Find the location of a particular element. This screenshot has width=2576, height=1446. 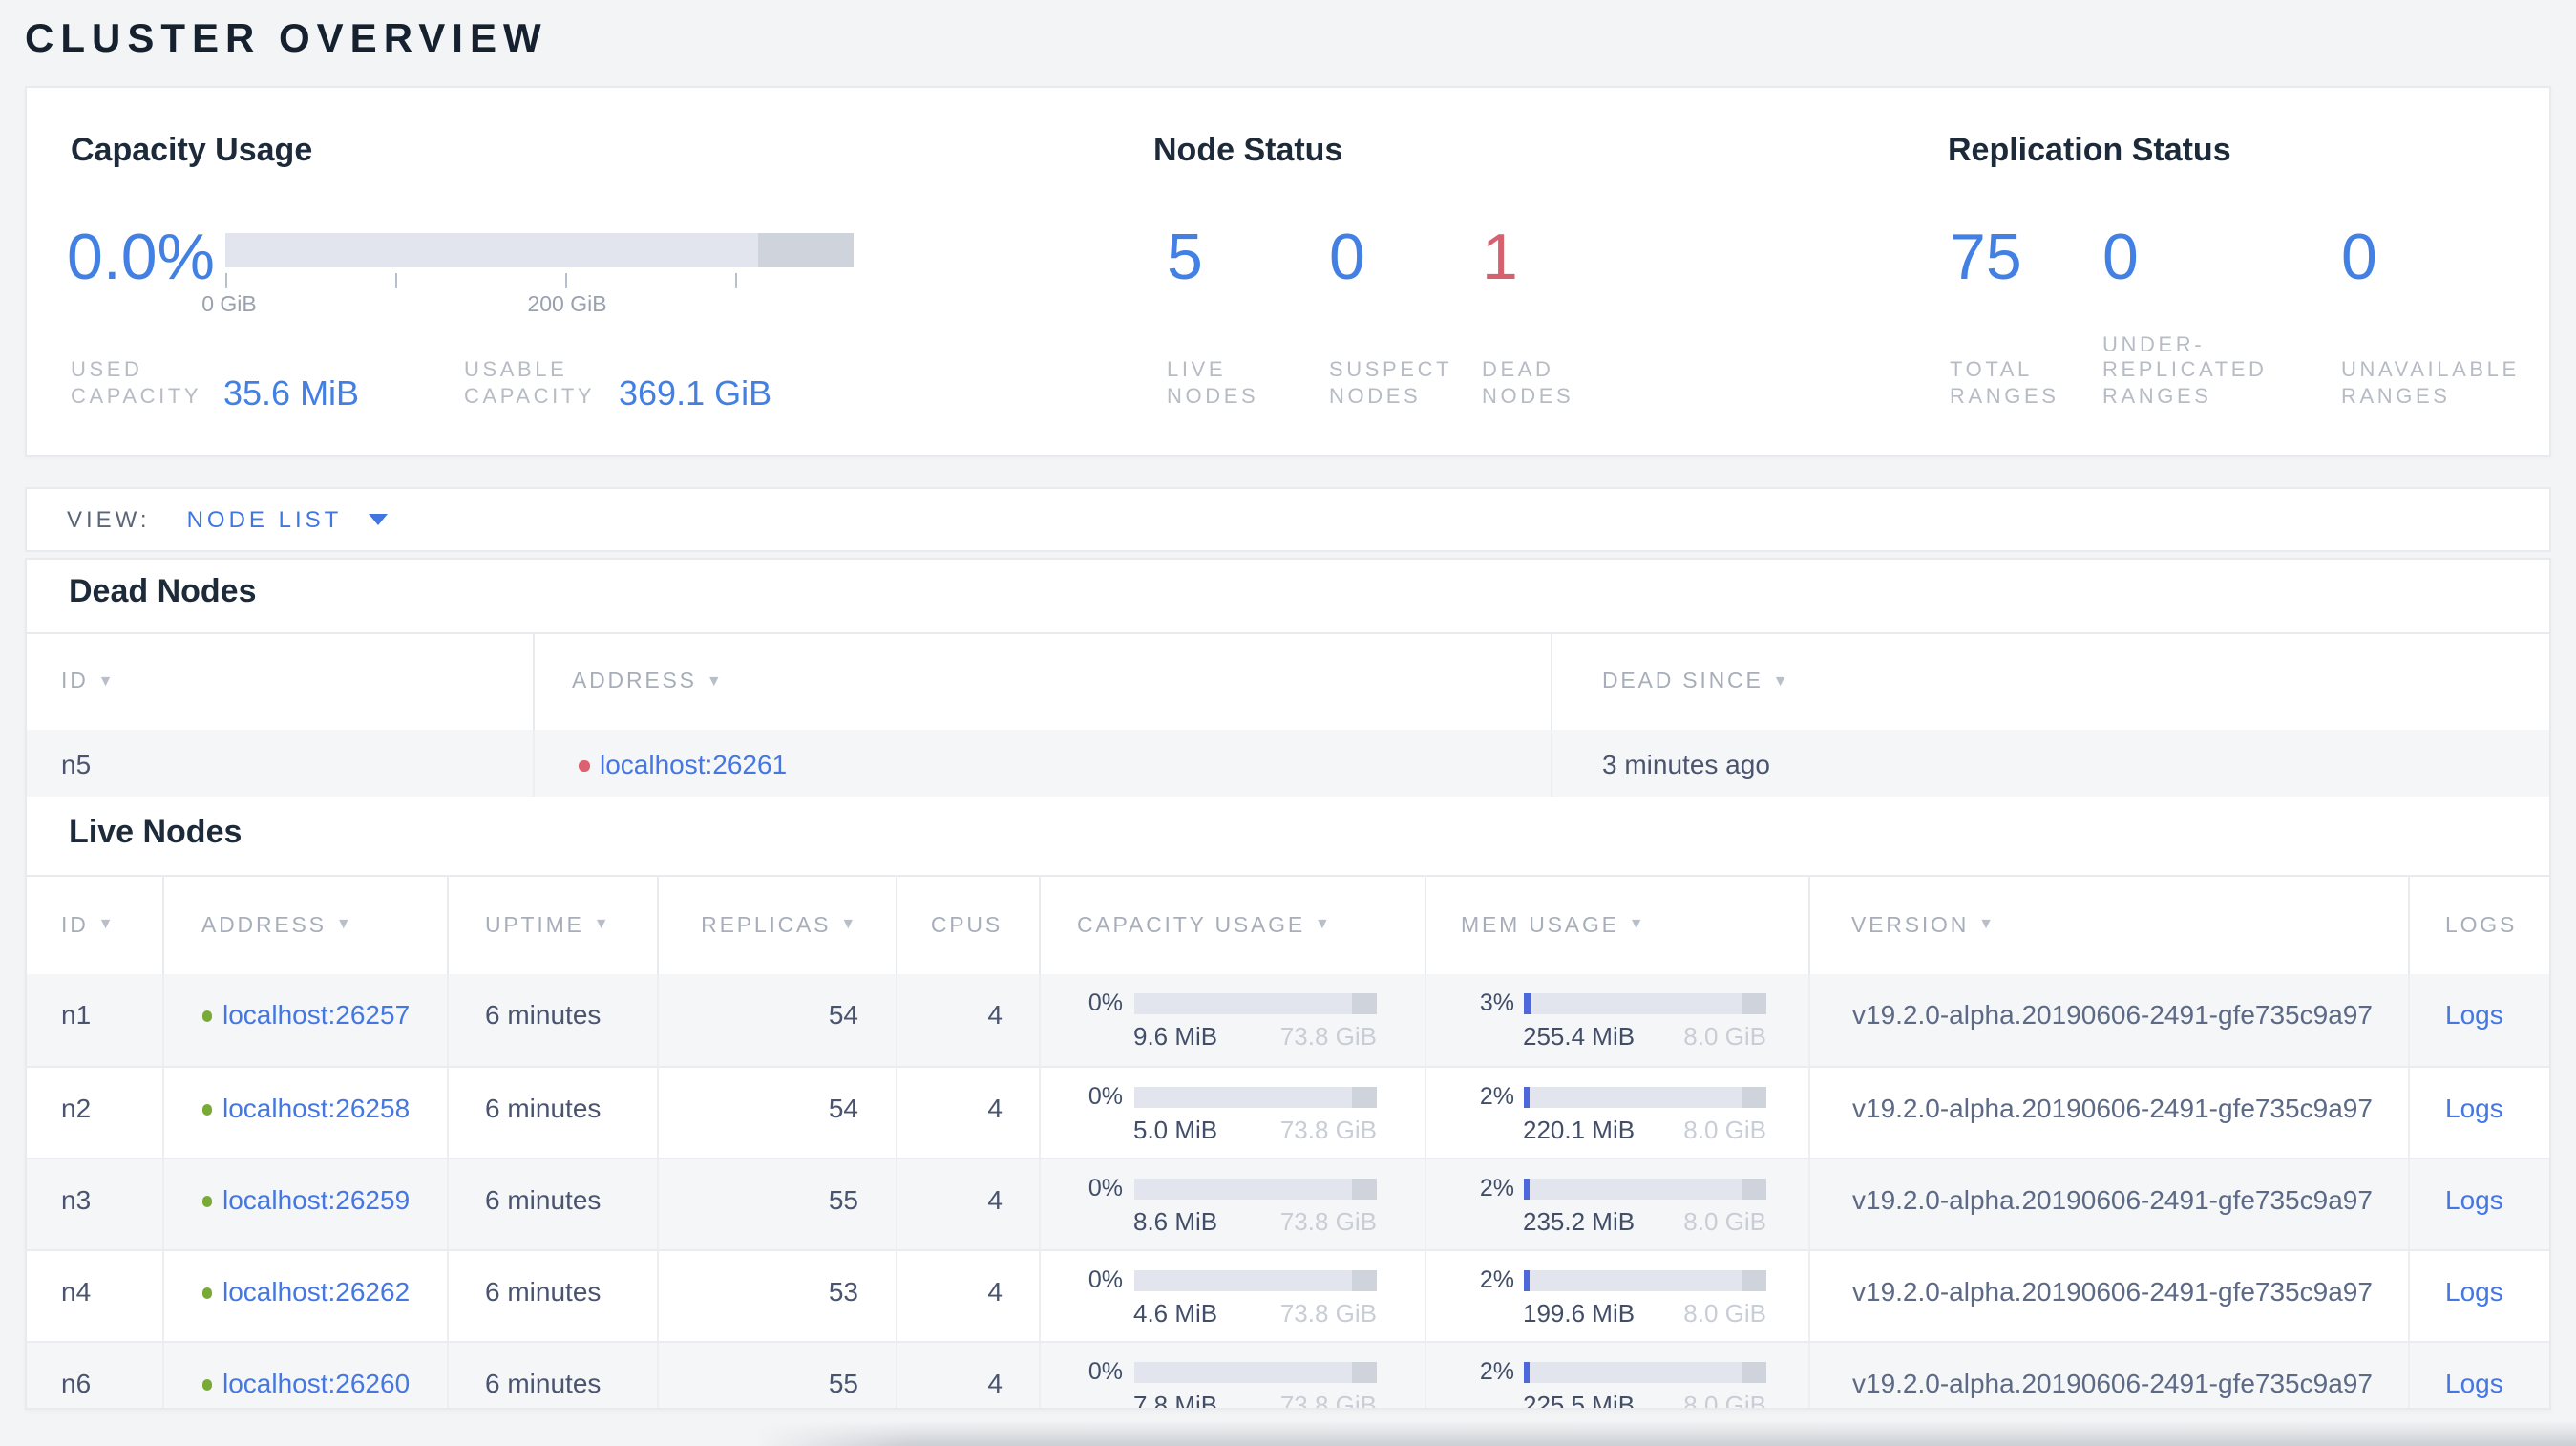

live-nodes-count: 5 is located at coordinates (1185, 258).